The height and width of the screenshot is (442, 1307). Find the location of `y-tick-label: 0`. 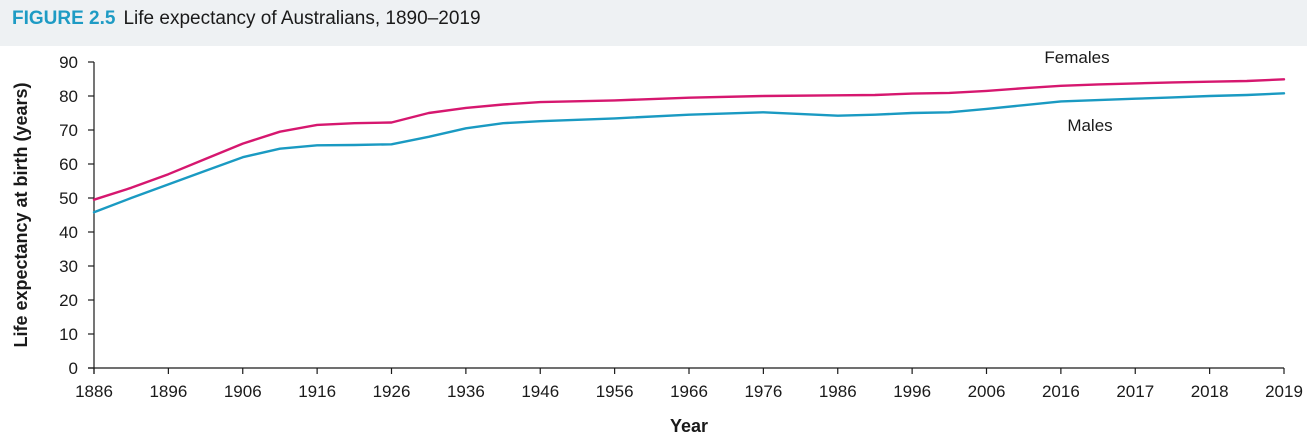

y-tick-label: 0 is located at coordinates (73, 368).